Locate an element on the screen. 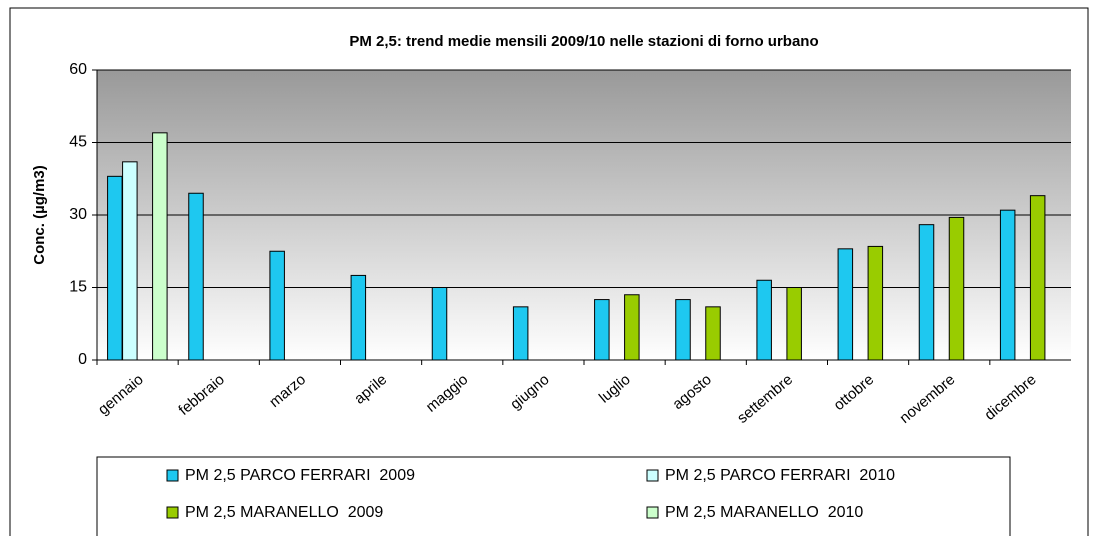 The height and width of the screenshot is (536, 1099). y-tick-label: 15 is located at coordinates (78, 287).